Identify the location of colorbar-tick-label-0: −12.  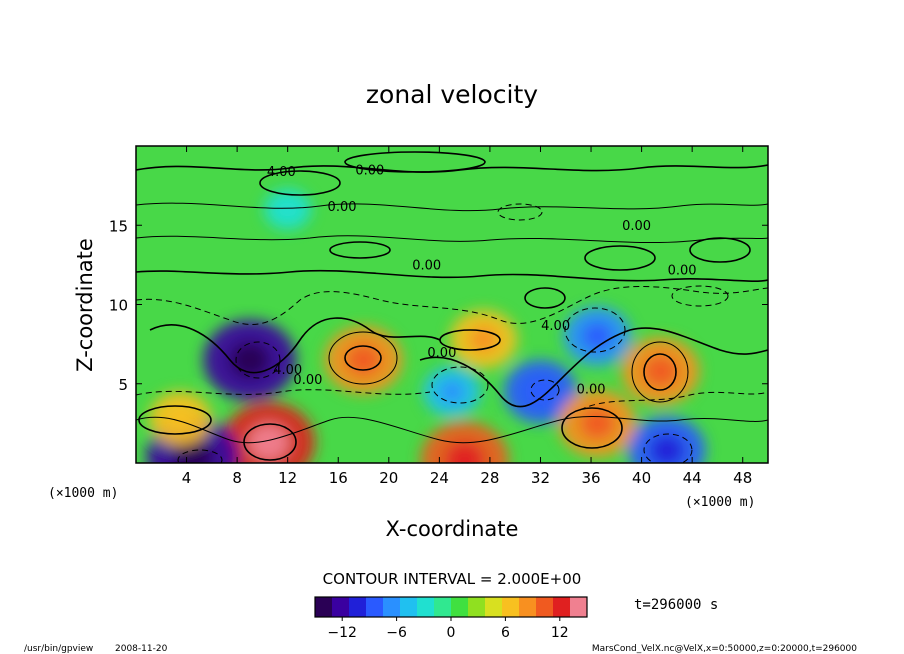
(342, 633).